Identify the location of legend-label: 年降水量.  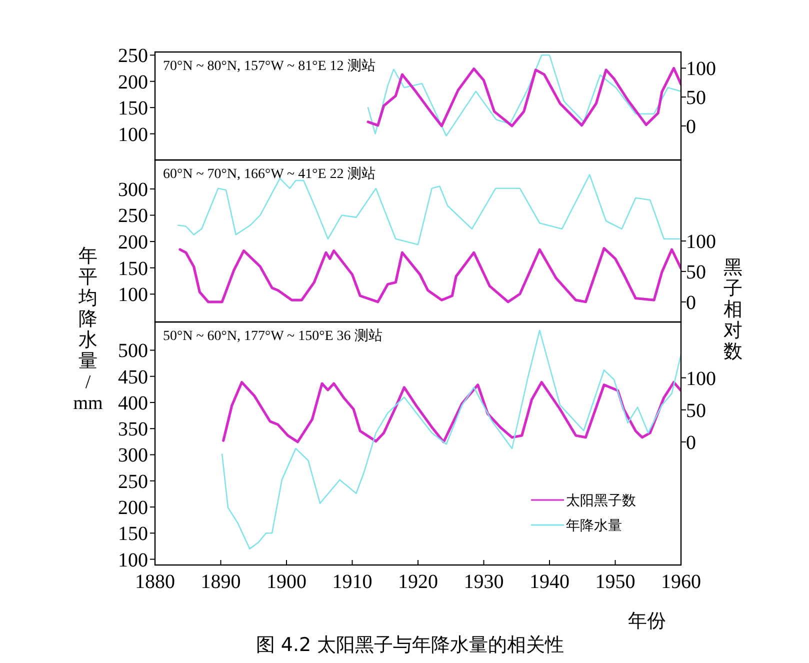
(594, 526).